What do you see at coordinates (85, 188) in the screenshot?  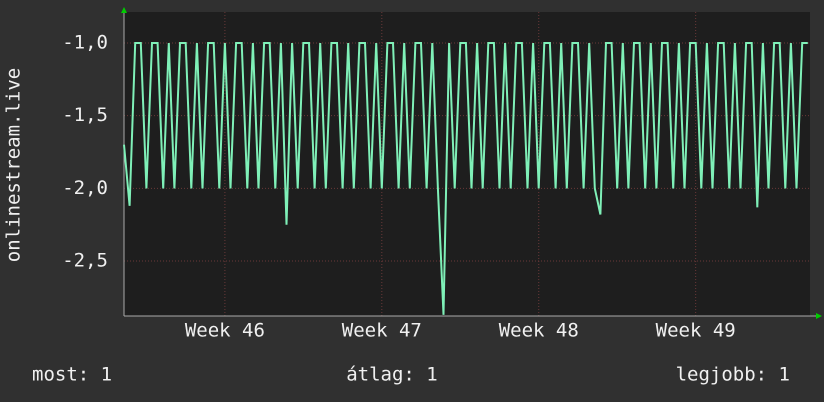 I see `y-tick-label: -2,0` at bounding box center [85, 188].